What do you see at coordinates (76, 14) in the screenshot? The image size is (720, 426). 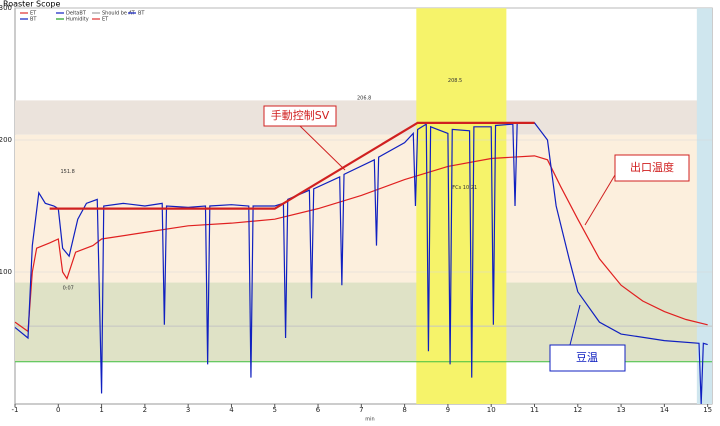 I see `legend-label: DeltaBT` at bounding box center [76, 14].